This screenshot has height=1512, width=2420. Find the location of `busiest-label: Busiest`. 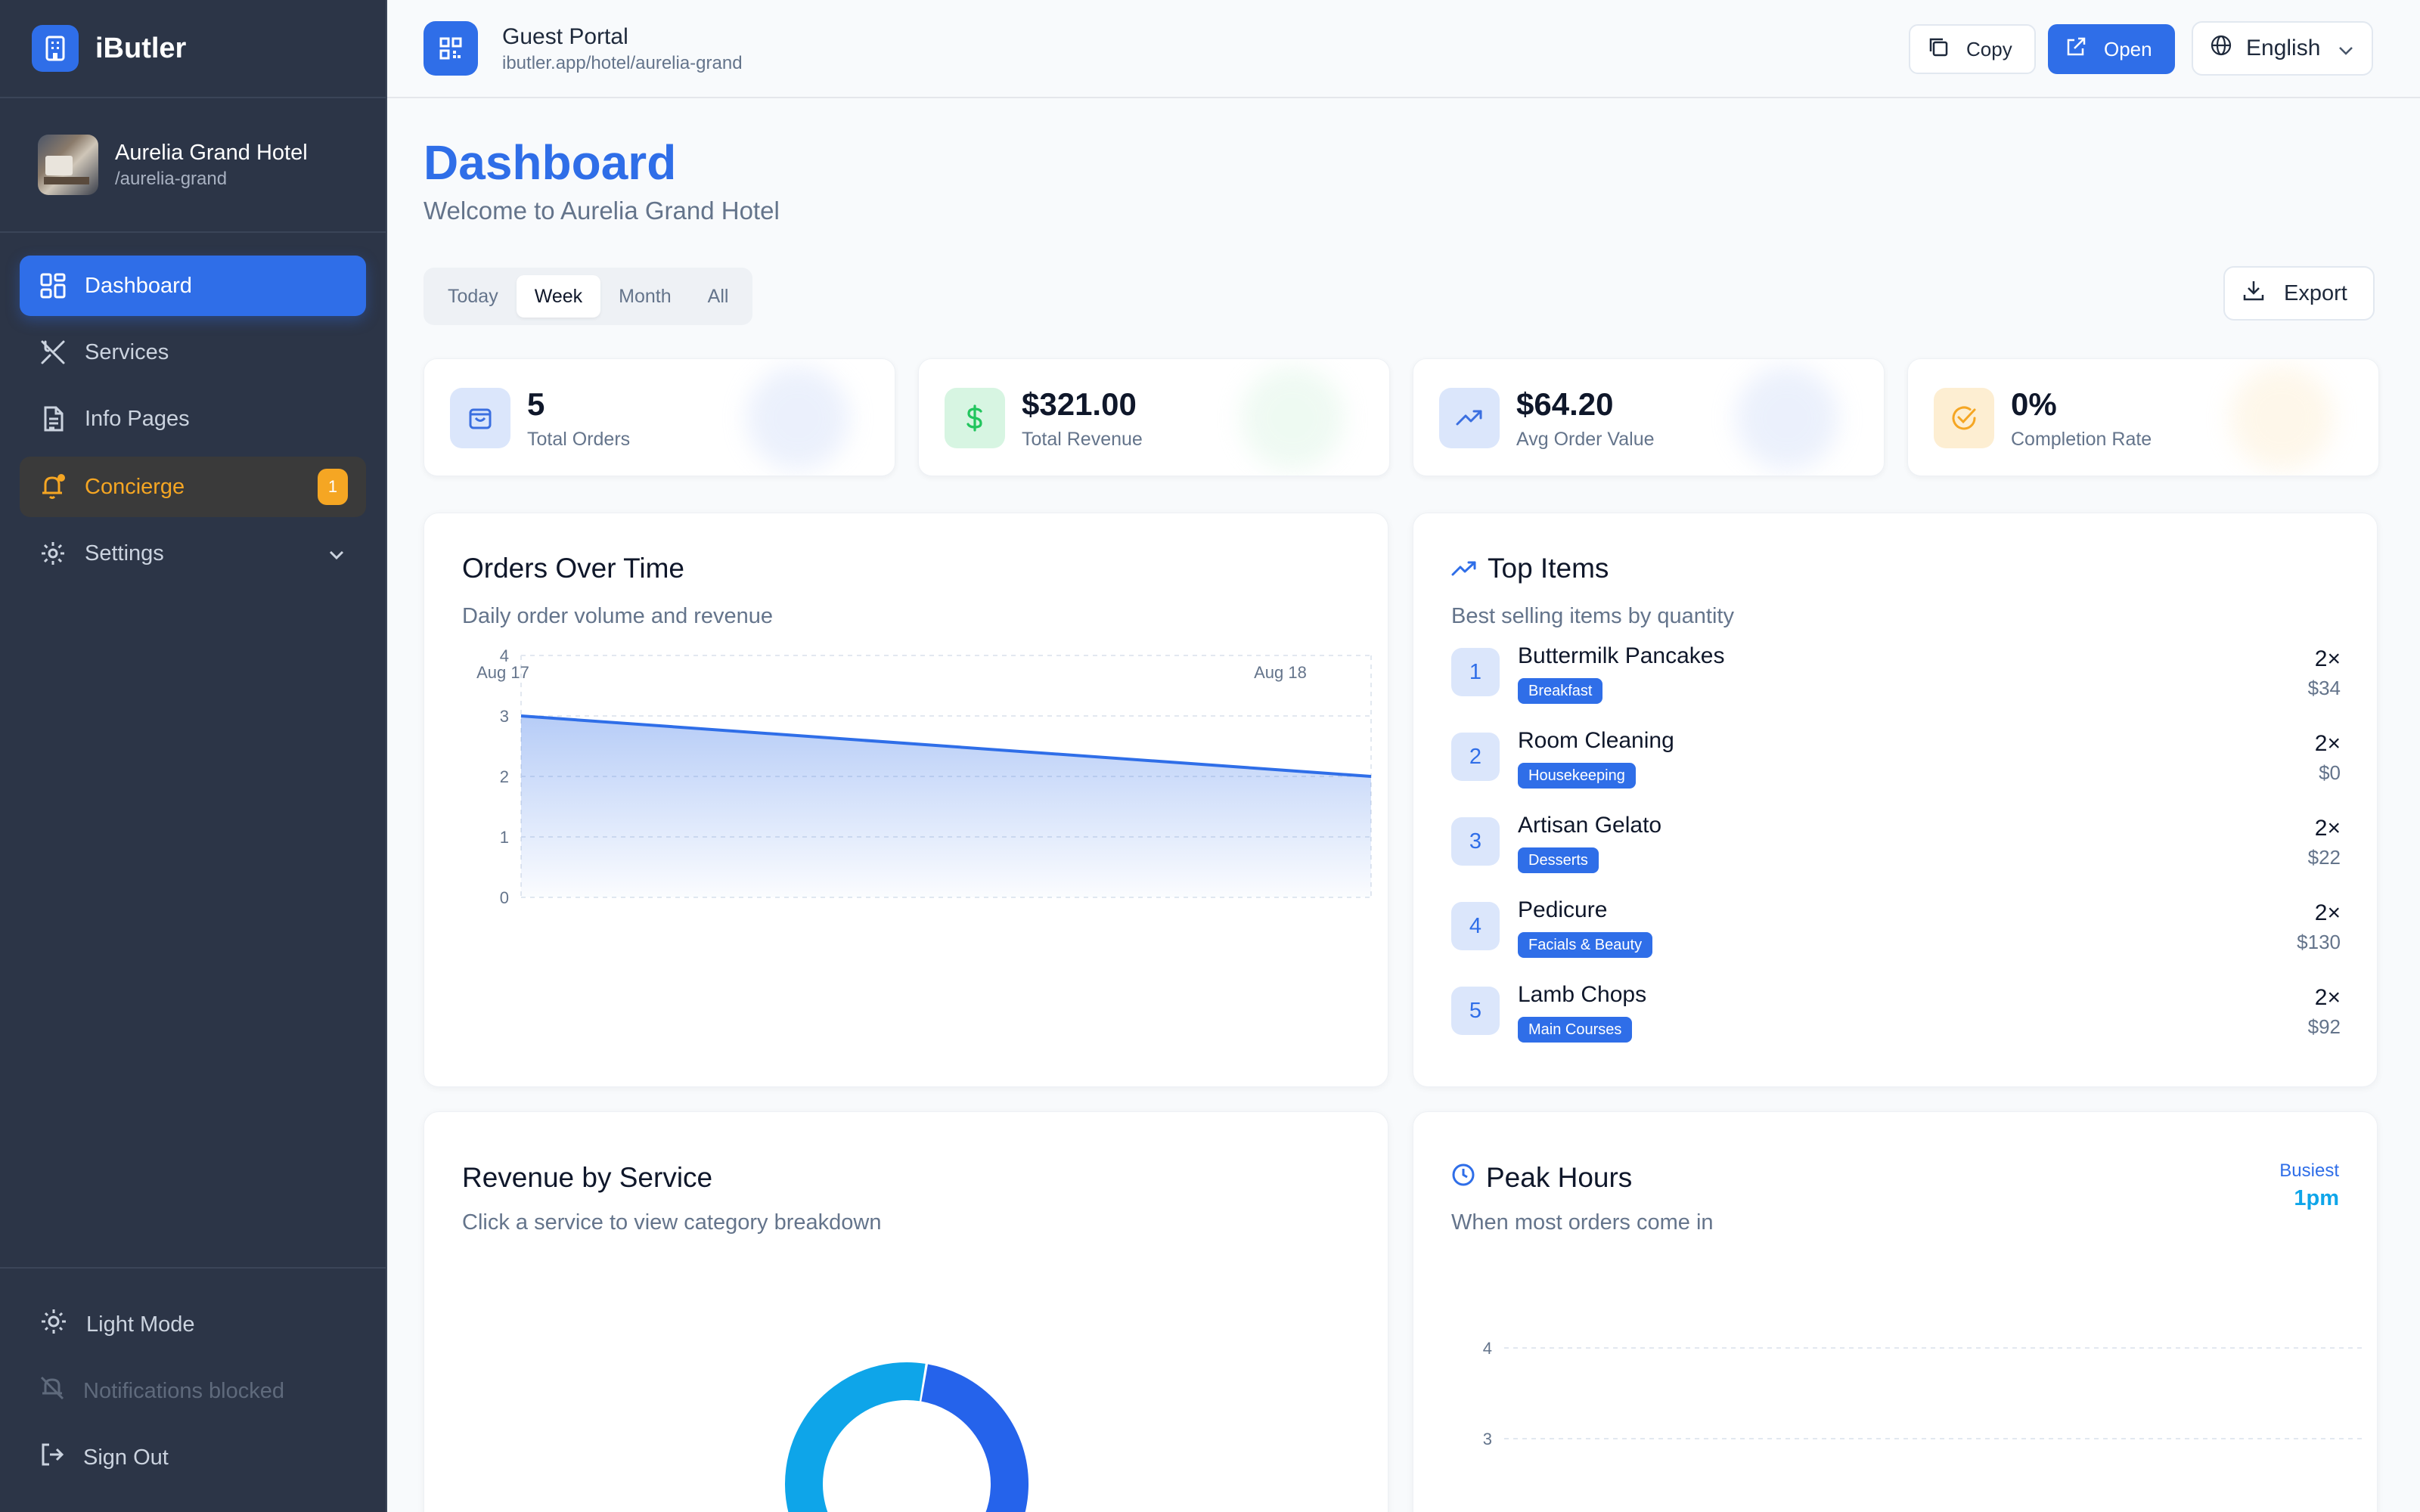

busiest-label: Busiest is located at coordinates (2309, 1170).